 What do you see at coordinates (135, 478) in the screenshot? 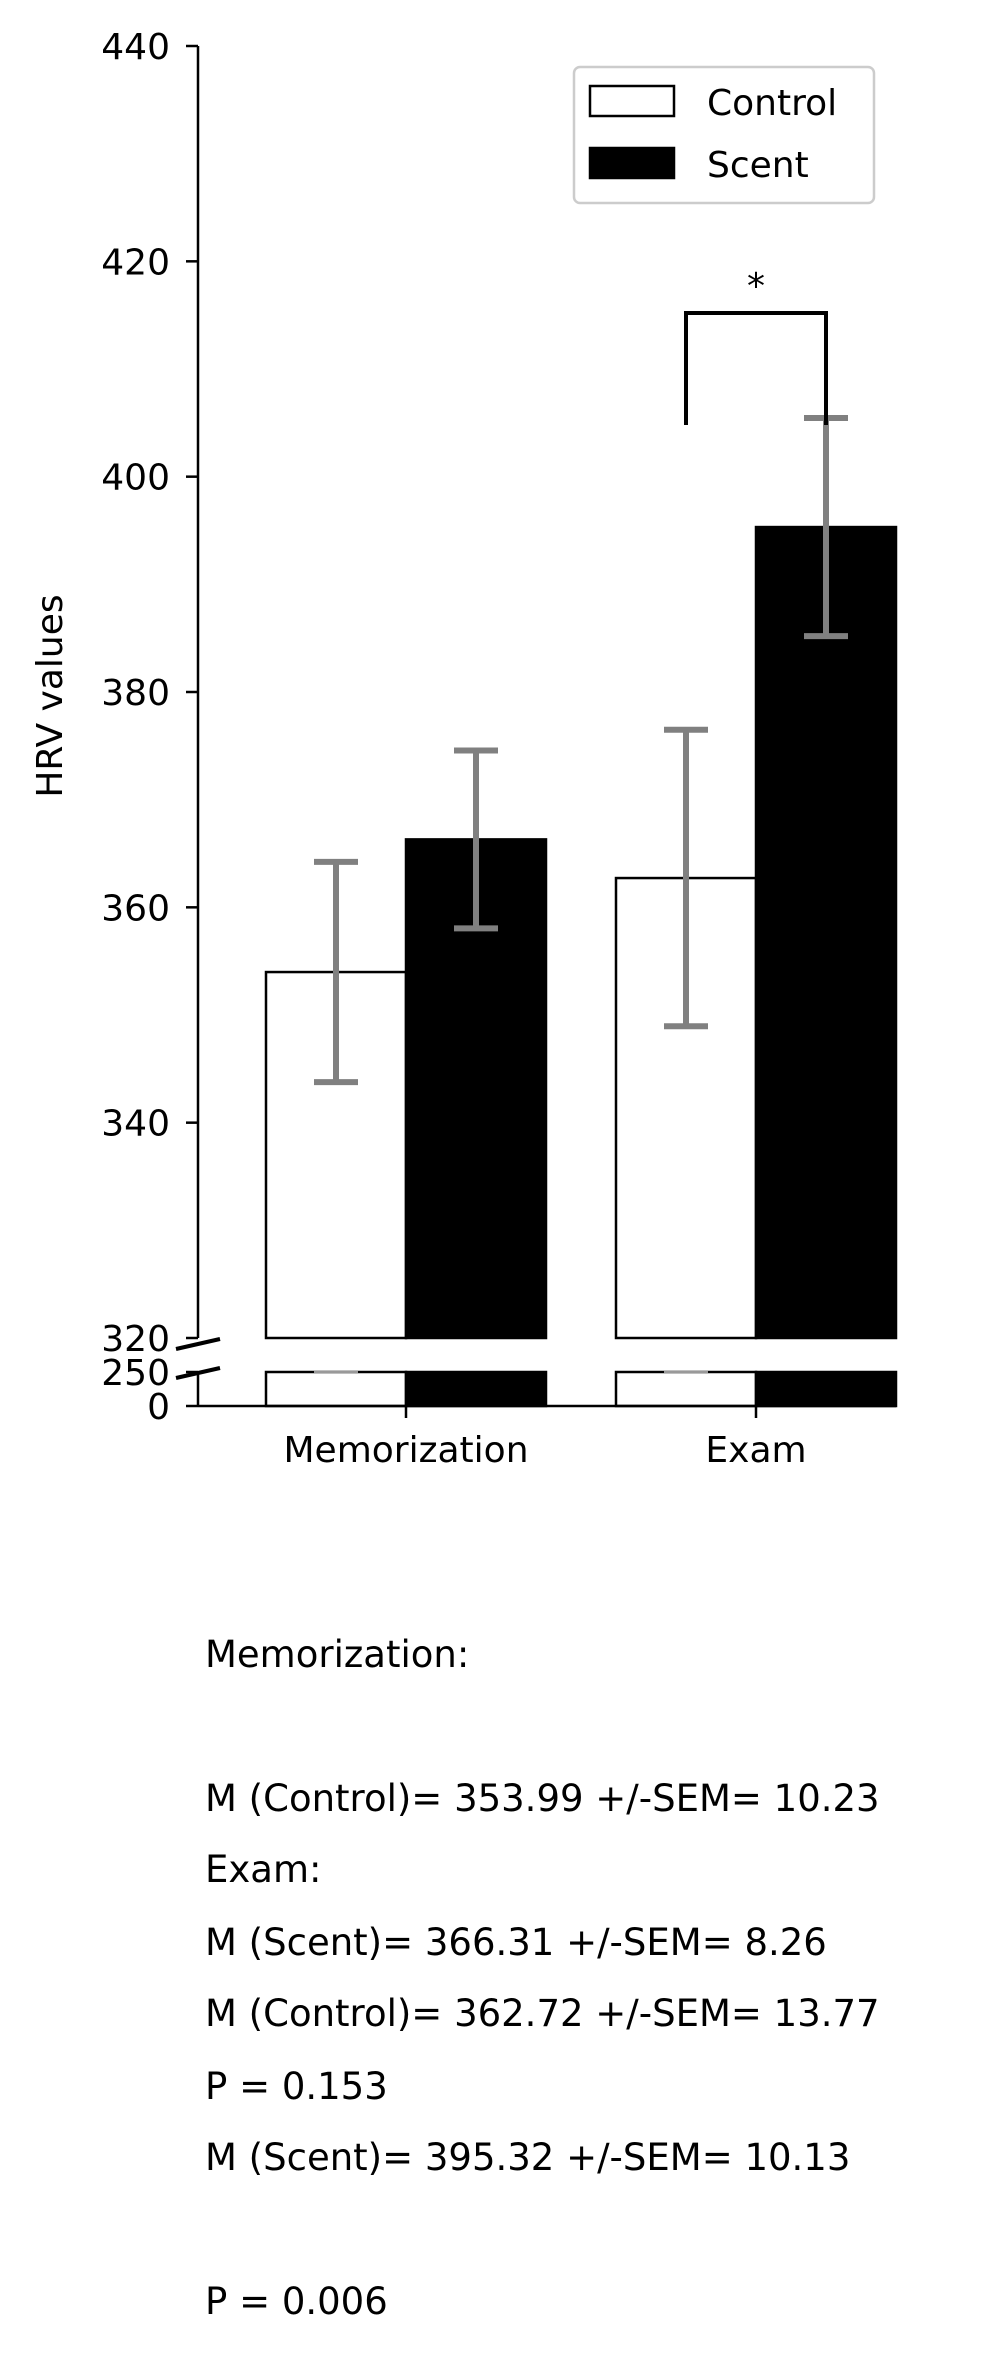
I see `y-tick-label: 400` at bounding box center [135, 478].